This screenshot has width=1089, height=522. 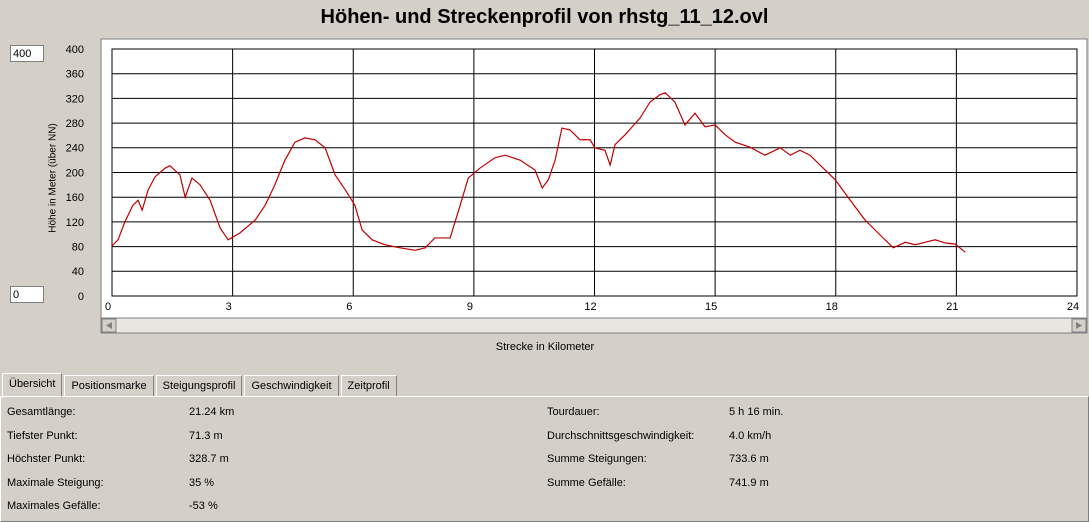 I want to click on y-tick-label: 120, so click(x=75, y=223).